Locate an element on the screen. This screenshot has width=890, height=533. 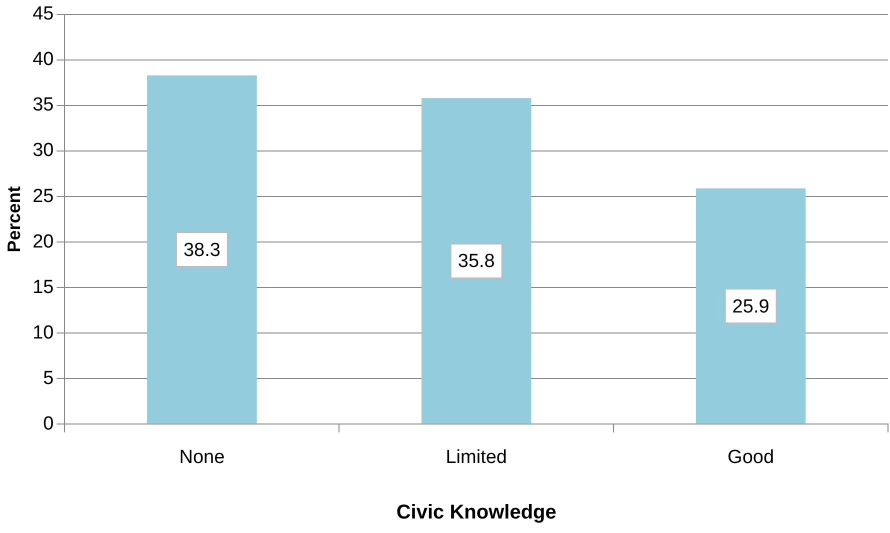
y-tick-label: 40 is located at coordinates (43, 59).